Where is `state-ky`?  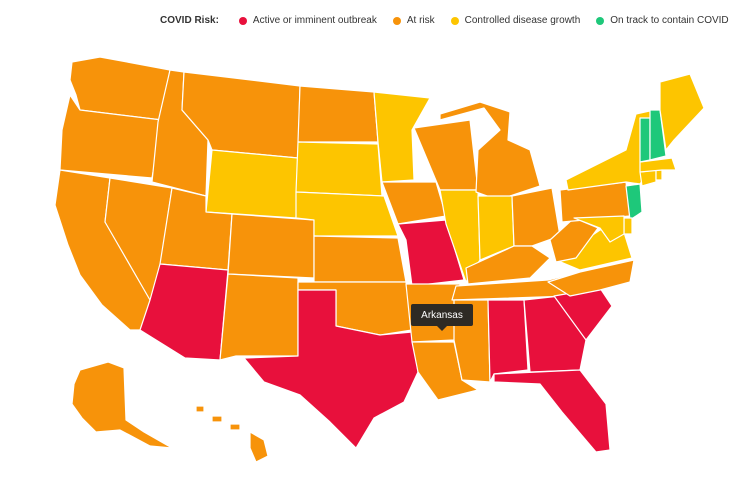 state-ky is located at coordinates (508, 265).